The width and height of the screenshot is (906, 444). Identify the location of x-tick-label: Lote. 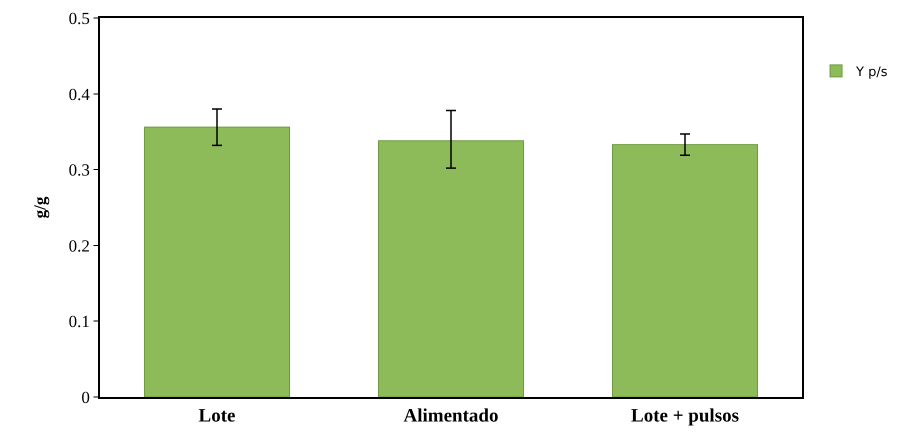
(217, 416).